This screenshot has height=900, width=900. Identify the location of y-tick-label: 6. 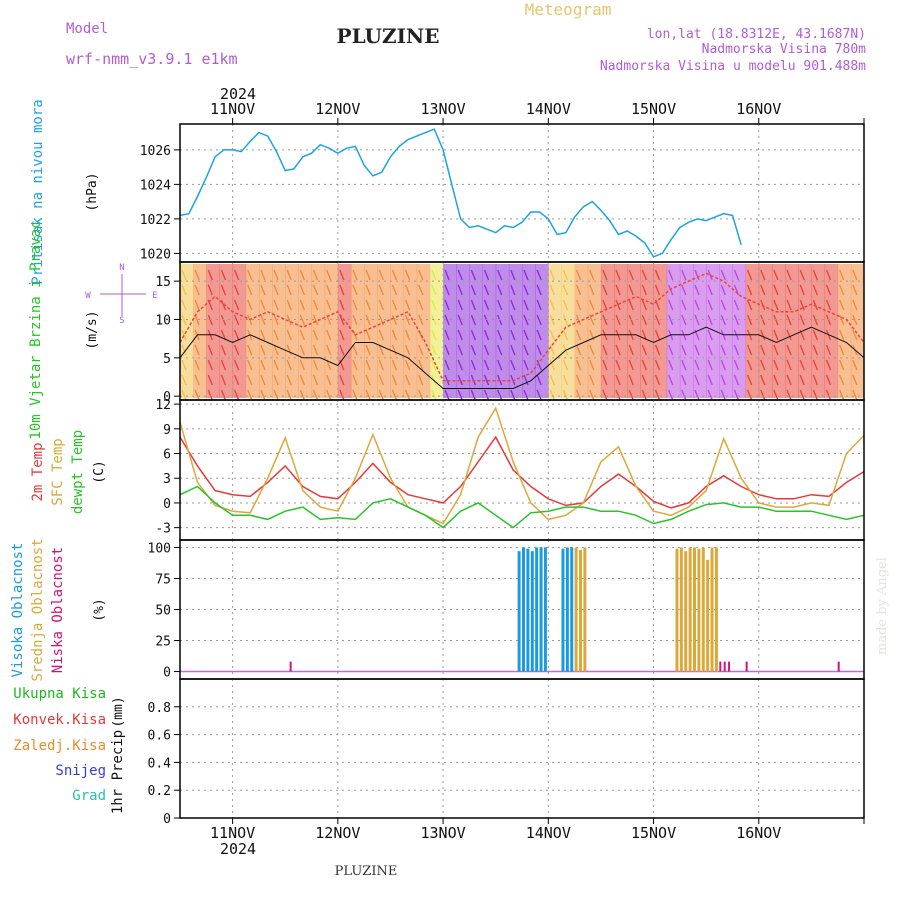
(167, 455).